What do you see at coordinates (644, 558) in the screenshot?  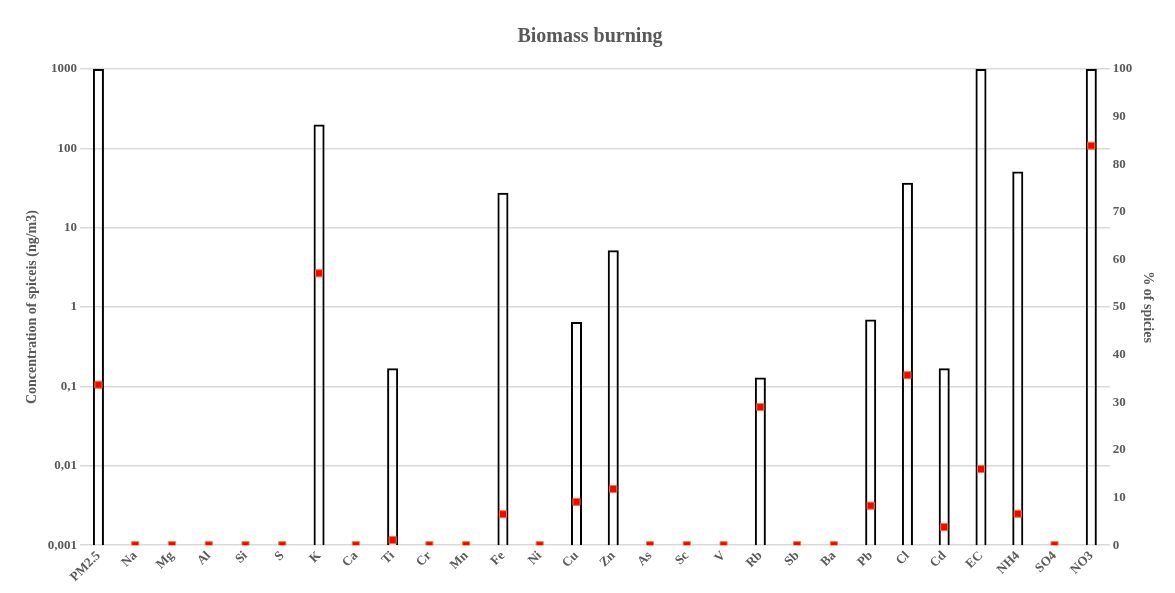 I see `x-tick-label: As` at bounding box center [644, 558].